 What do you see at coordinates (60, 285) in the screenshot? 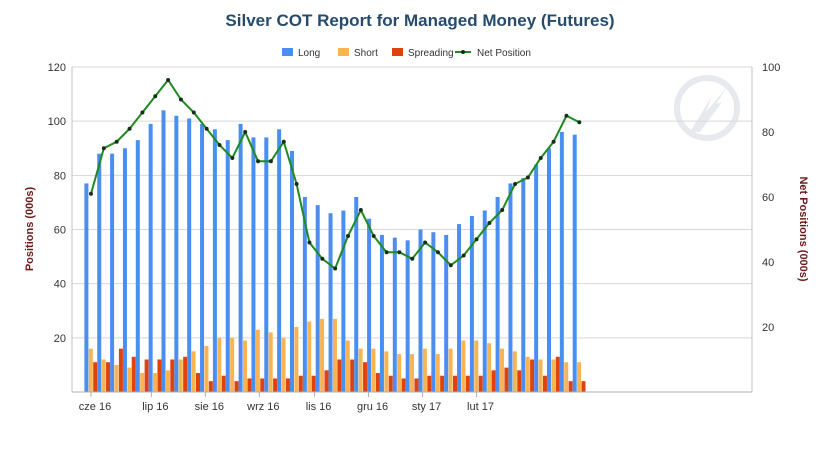
I see `y-tick-label: 40` at bounding box center [60, 285].